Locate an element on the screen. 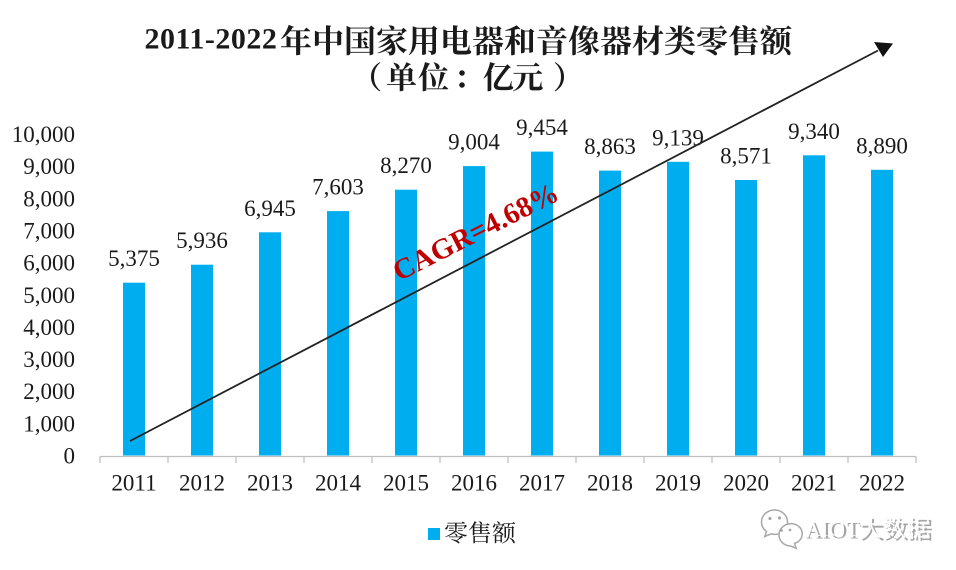  svg-text: 8,571 is located at coordinates (746, 156).